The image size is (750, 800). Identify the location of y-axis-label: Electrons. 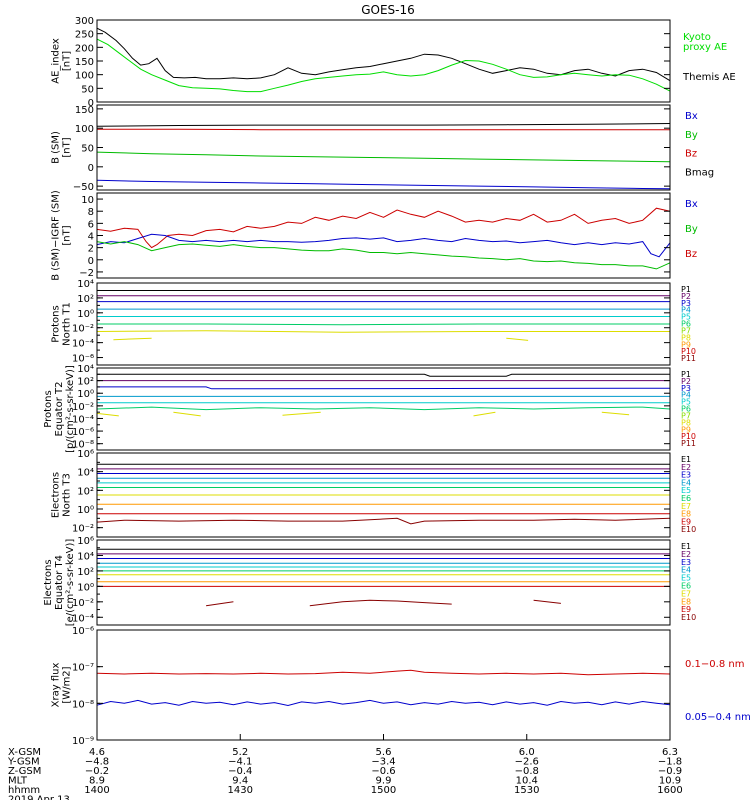
(56, 495).